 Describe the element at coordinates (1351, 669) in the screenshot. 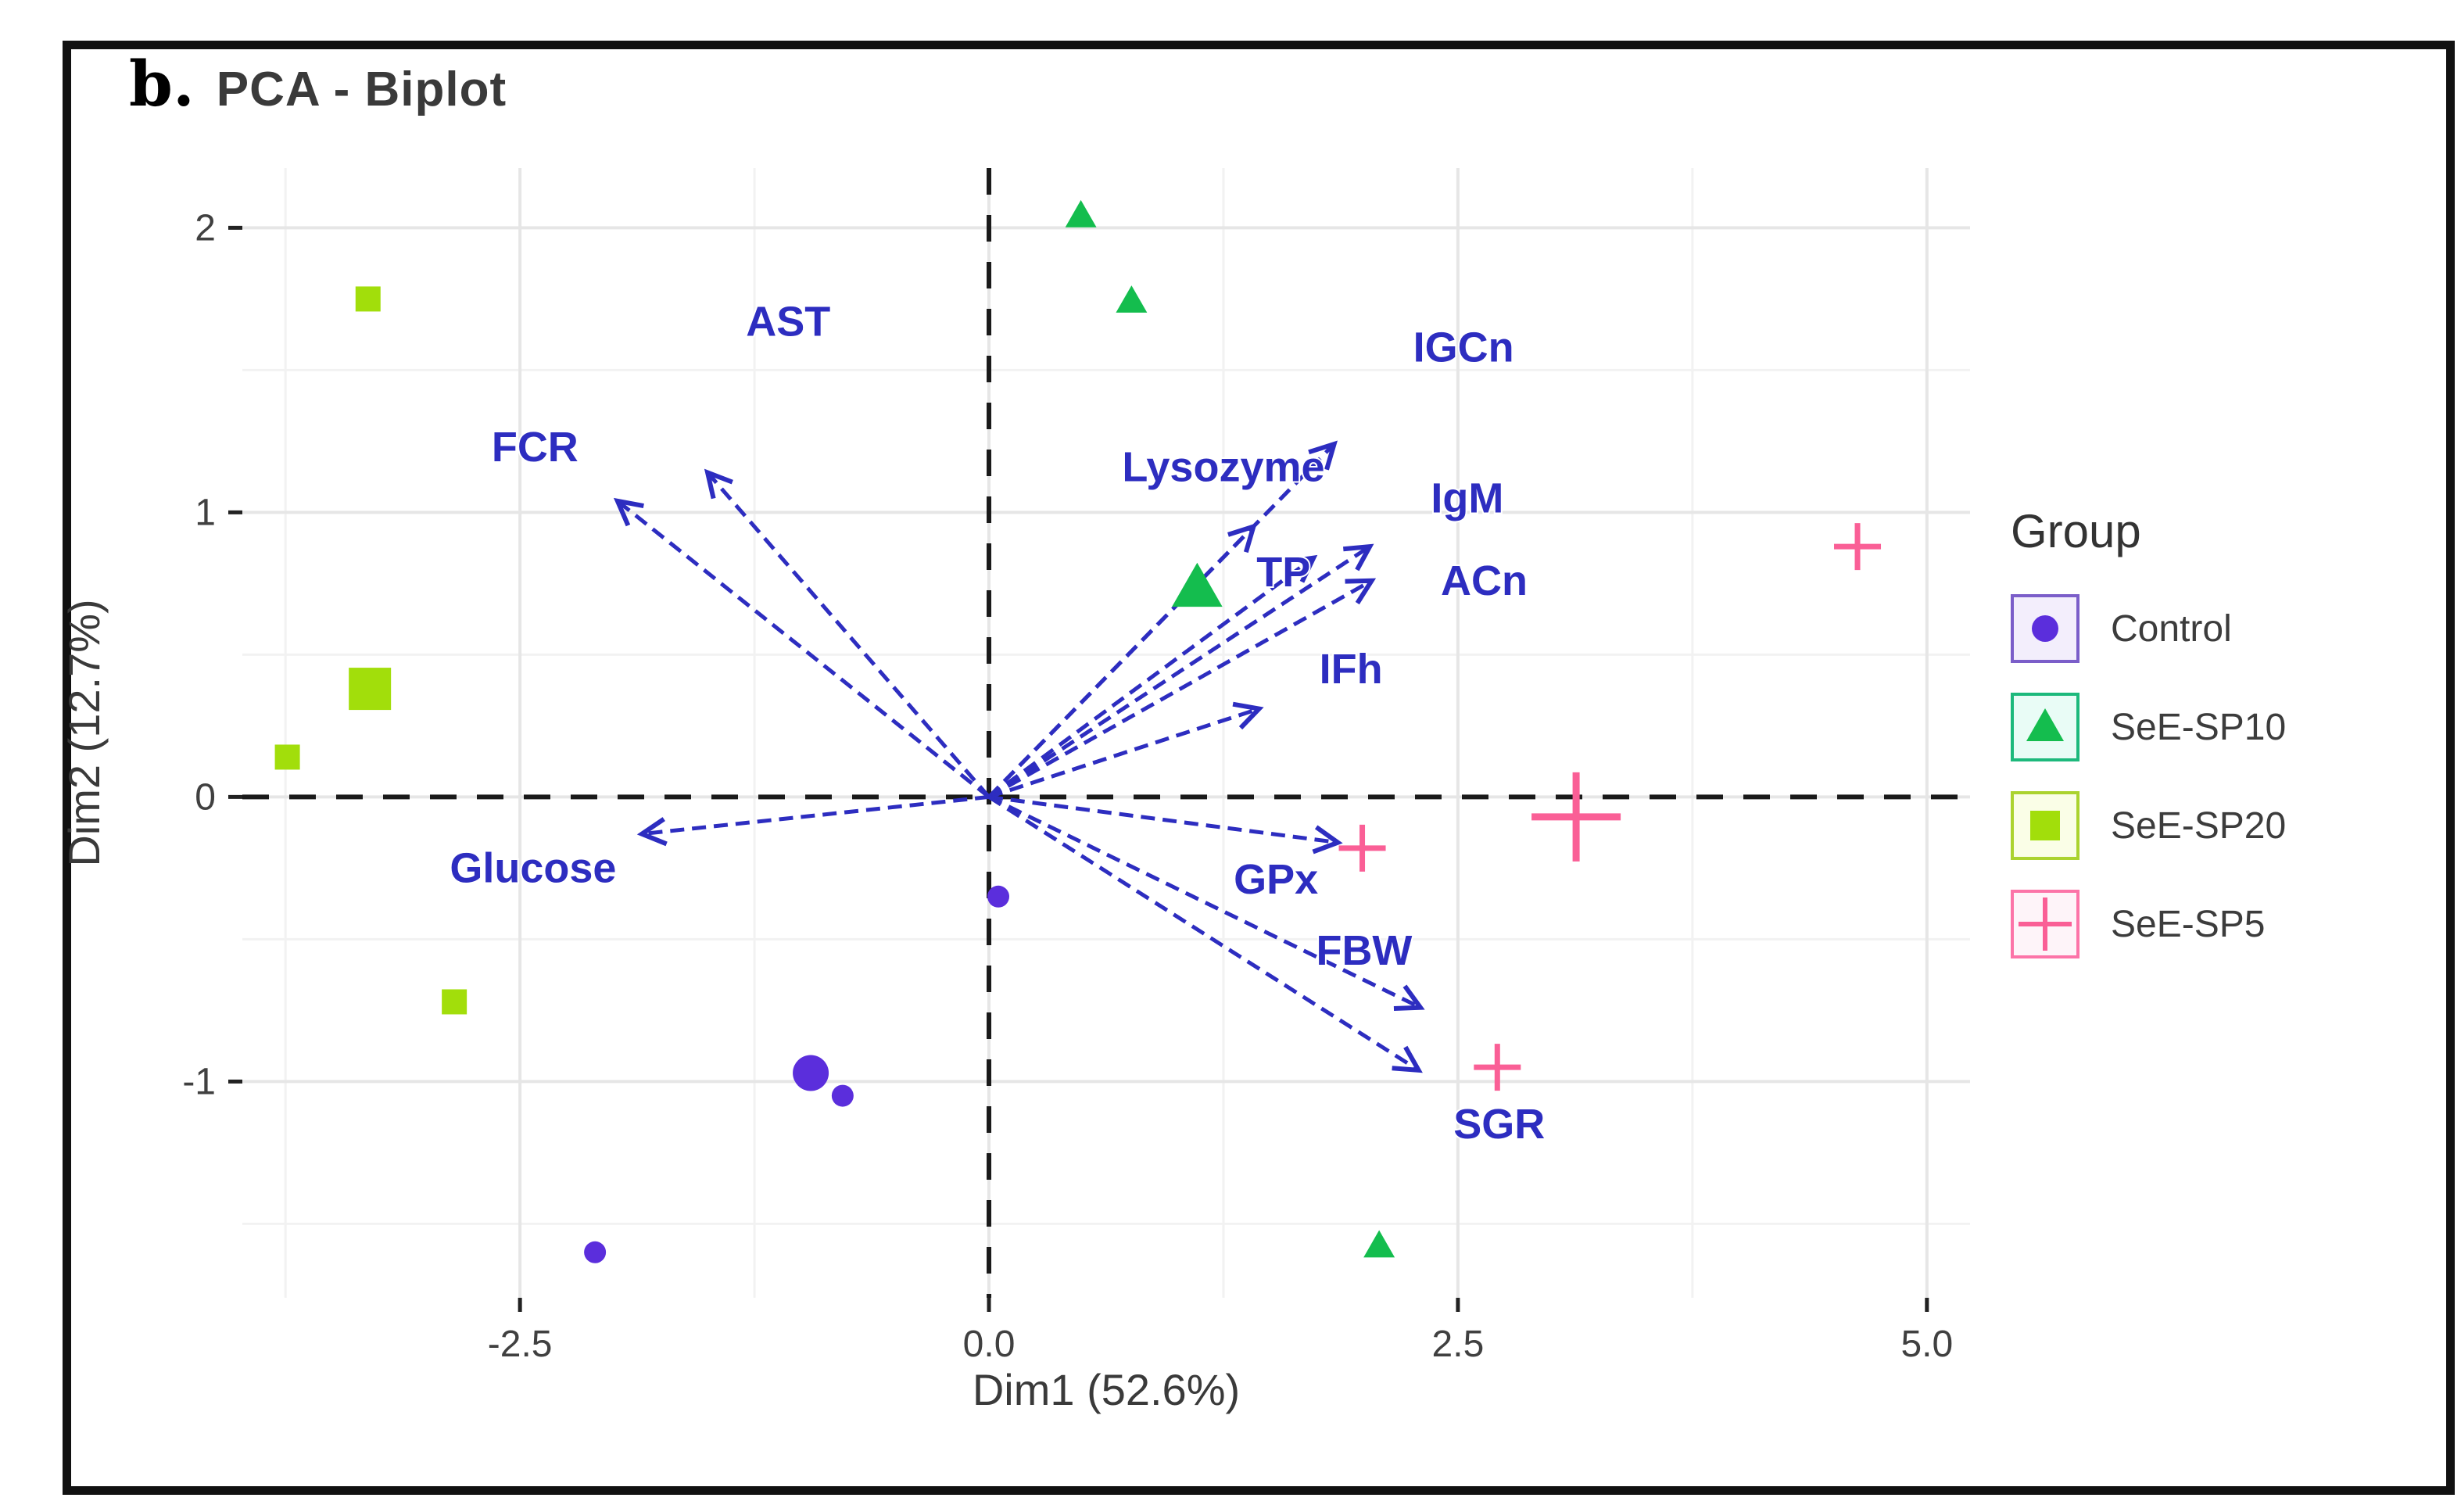

I see `variable-label-IFh: IFh` at that location.